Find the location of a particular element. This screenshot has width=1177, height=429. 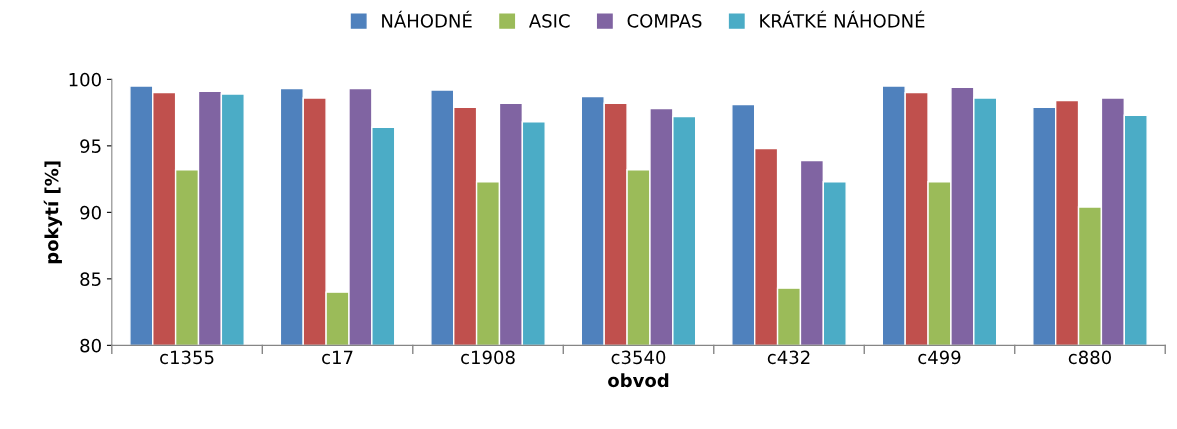

y-tick-label: 85 is located at coordinates (90, 279).